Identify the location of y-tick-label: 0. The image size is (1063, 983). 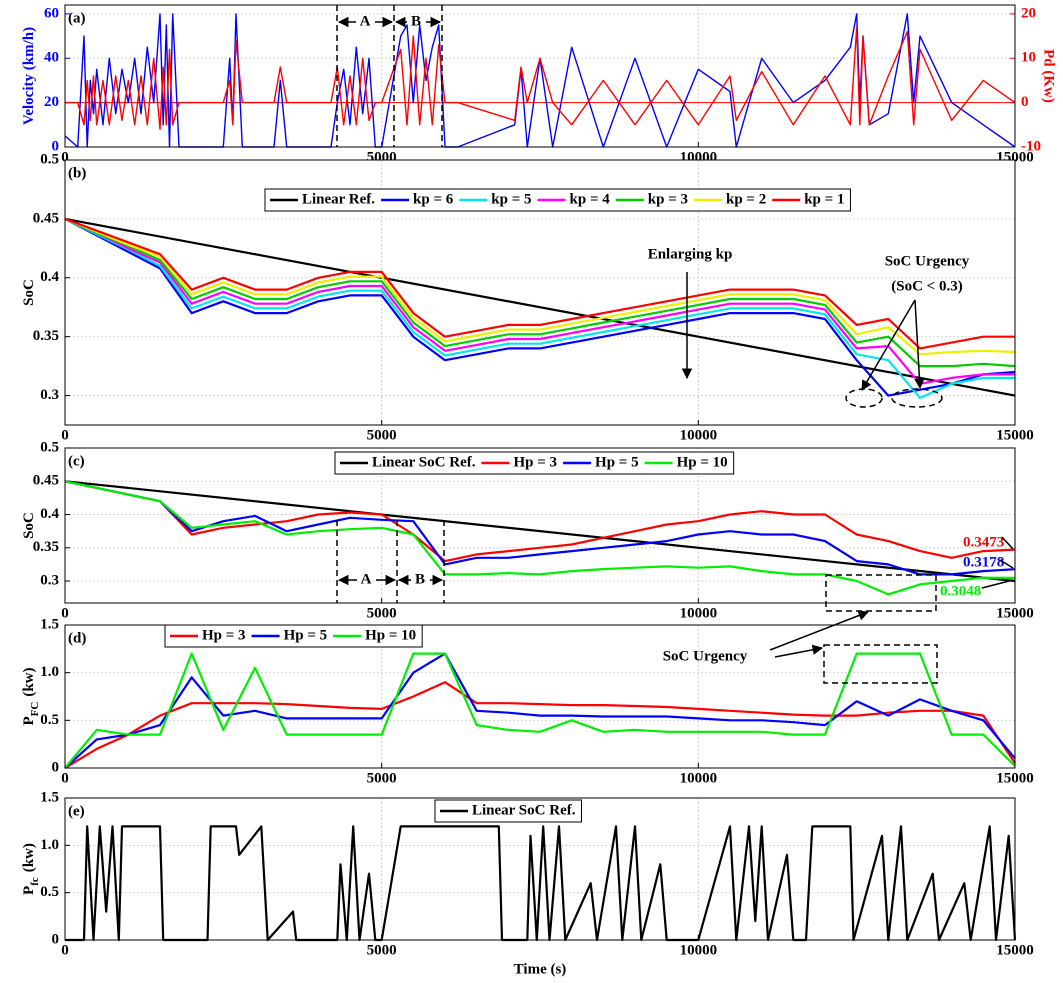
(56, 767).